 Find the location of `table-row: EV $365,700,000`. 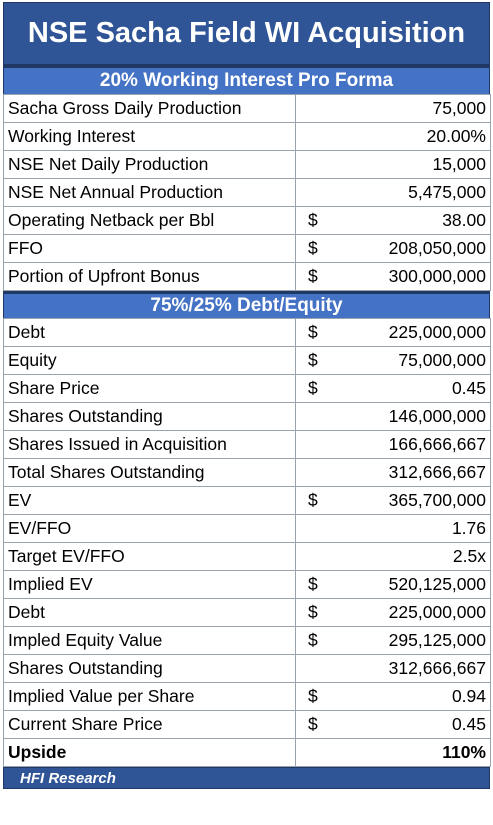

table-row: EV $365,700,000 is located at coordinates (247, 500).